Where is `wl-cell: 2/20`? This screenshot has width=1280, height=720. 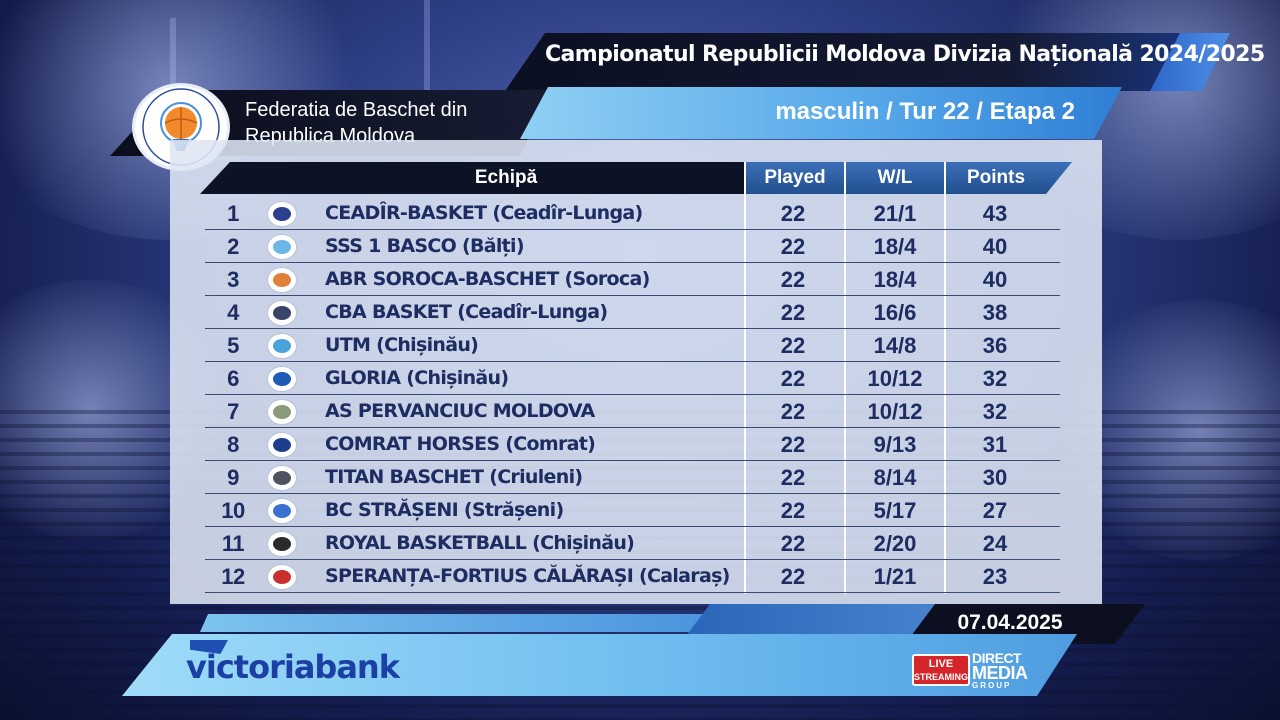 wl-cell: 2/20 is located at coordinates (895, 543).